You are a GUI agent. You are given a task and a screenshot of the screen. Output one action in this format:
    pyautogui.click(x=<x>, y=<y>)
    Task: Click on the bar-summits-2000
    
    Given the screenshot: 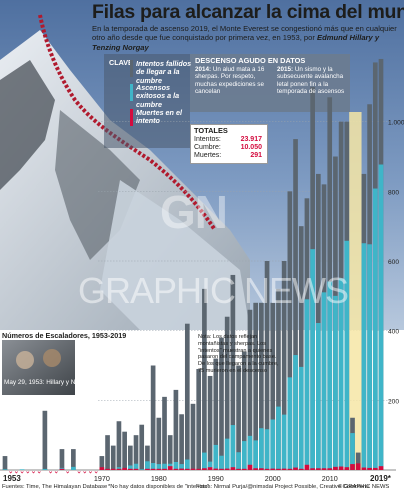 What is the action you would take?
    pyautogui.click(x=273, y=444)
    